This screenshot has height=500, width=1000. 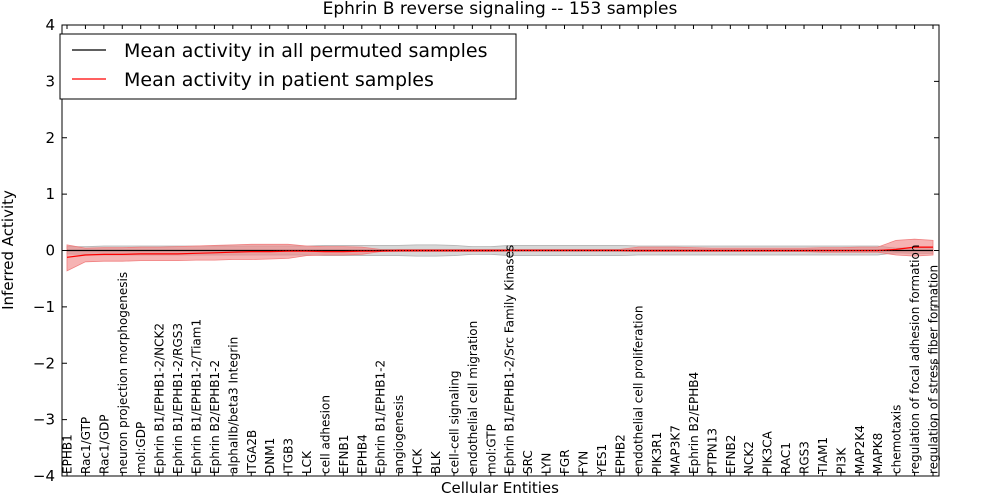 What do you see at coordinates (50, 194) in the screenshot?
I see `y-tick-label: 1` at bounding box center [50, 194].